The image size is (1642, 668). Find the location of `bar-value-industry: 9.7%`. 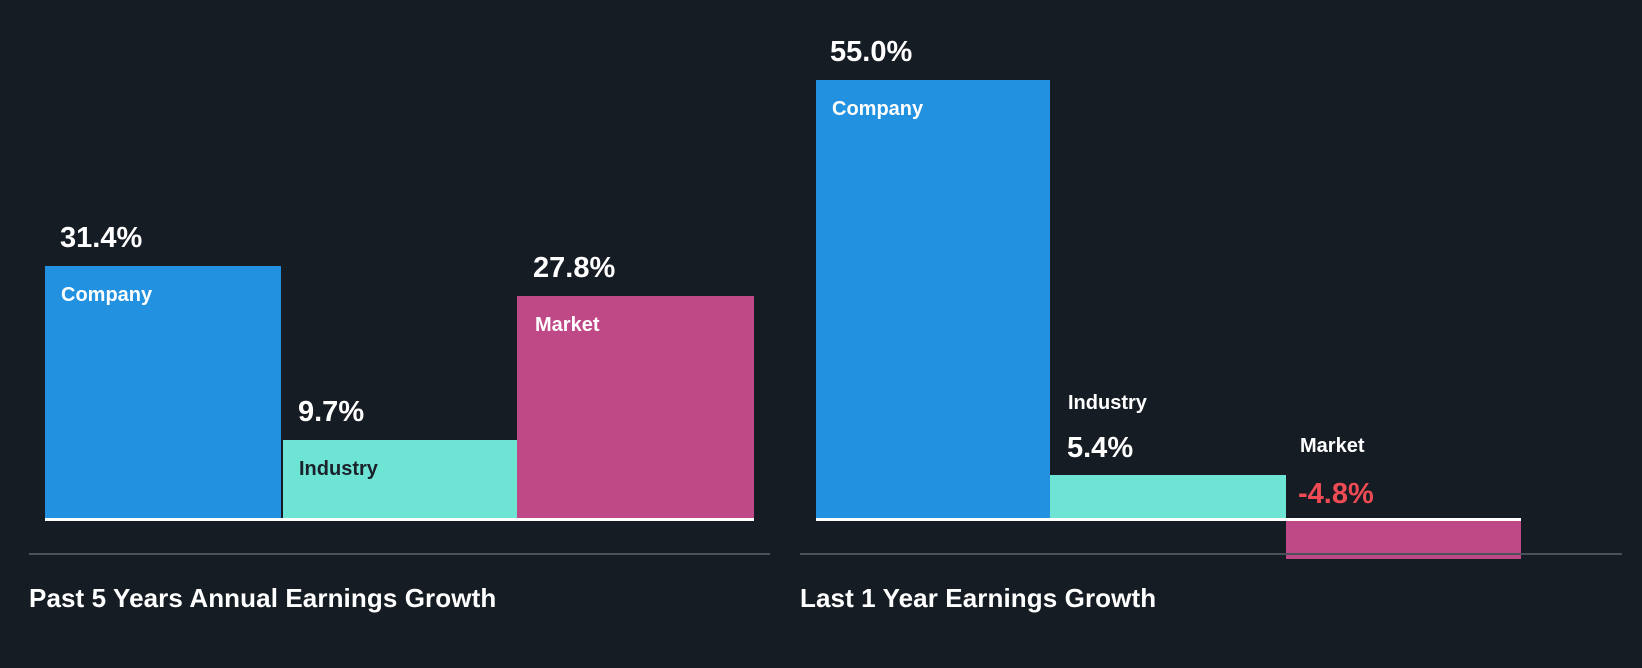

bar-value-industry: 9.7% is located at coordinates (331, 412).